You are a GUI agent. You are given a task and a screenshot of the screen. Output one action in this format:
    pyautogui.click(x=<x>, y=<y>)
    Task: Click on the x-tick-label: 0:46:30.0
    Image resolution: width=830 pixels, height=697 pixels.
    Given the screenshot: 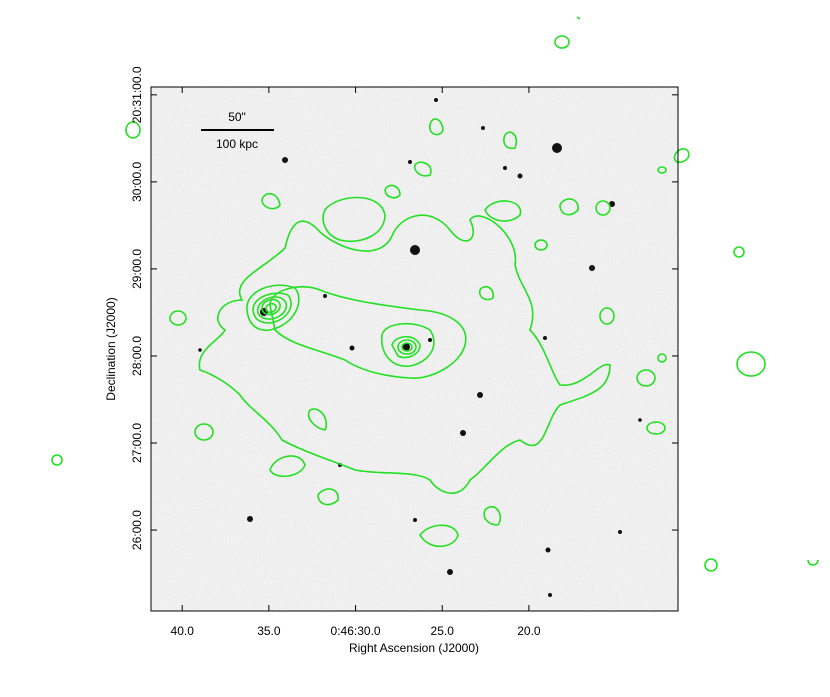 What is the action you would take?
    pyautogui.click(x=356, y=631)
    